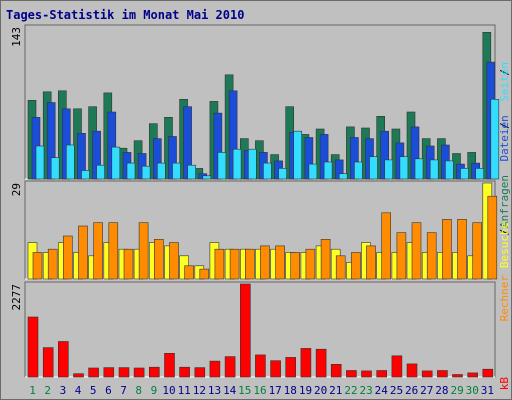 Image resolution: width=512 pixels, height=400 pixels. Describe the element at coordinates (16, 297) in the screenshot. I see `panel-bottom-ymax-label: 2277` at that location.